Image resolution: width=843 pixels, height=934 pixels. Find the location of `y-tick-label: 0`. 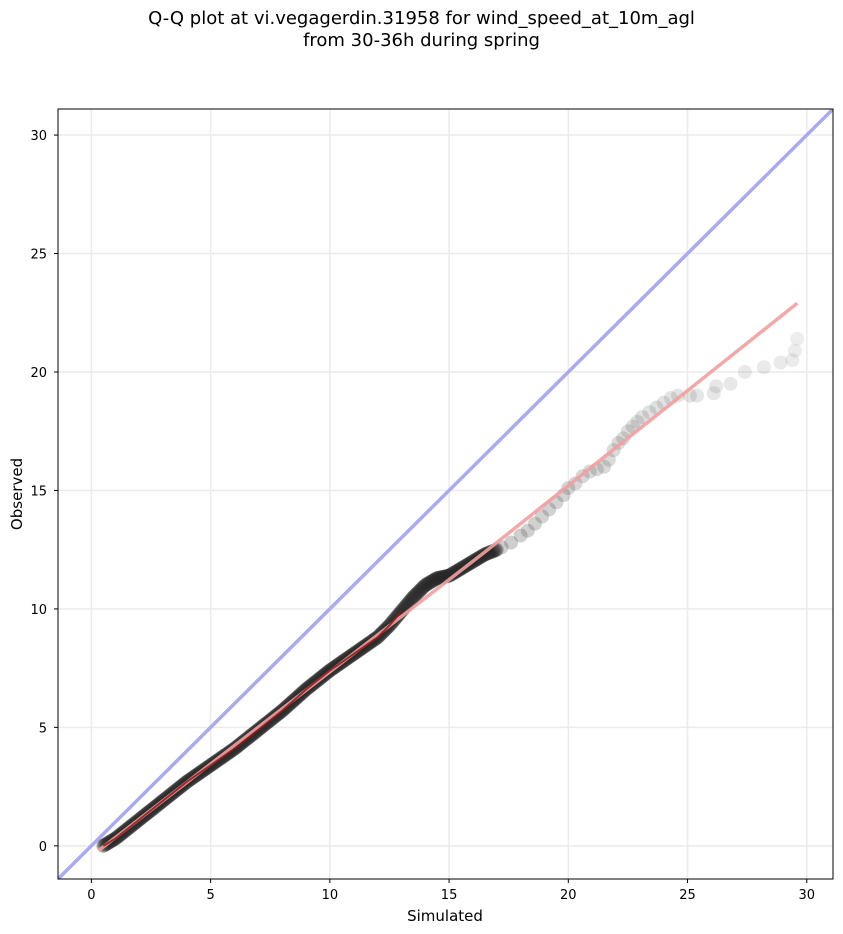

y-tick-label: 0 is located at coordinates (43, 847).